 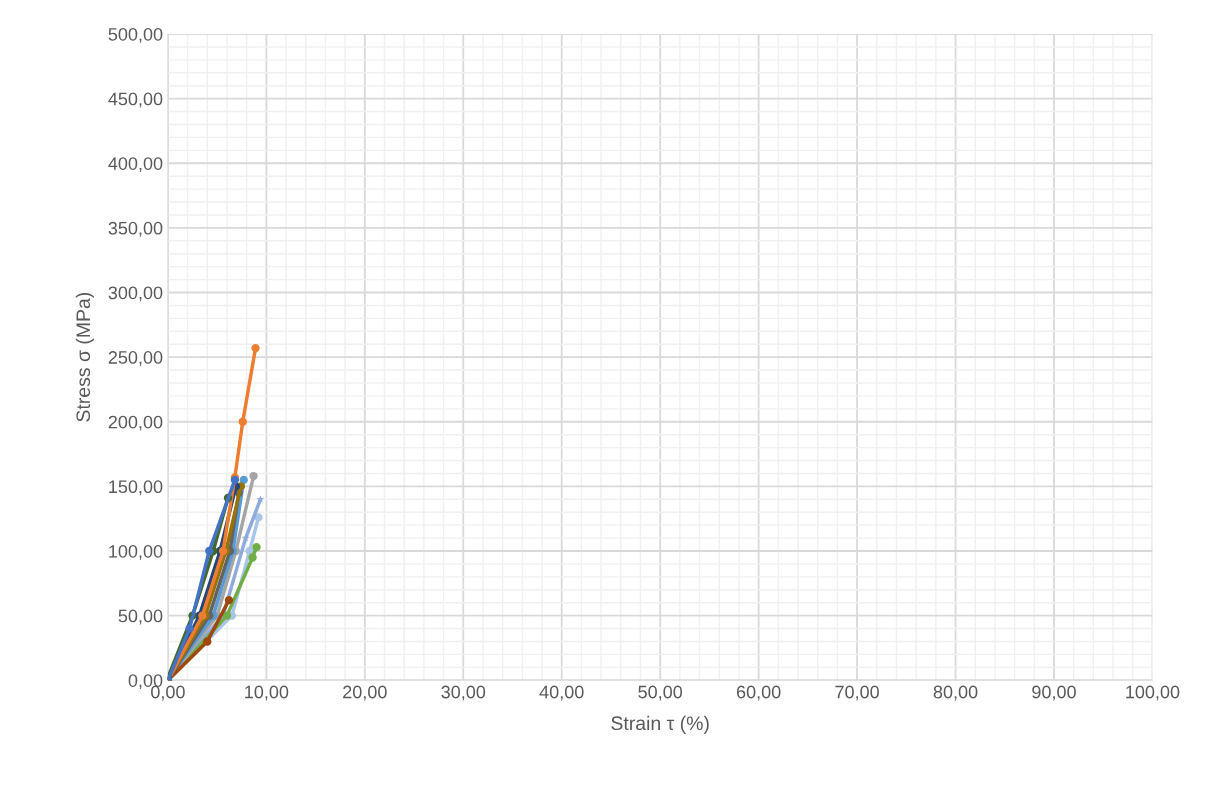 What do you see at coordinates (135, 423) in the screenshot?
I see `y-tick-label: 200,00` at bounding box center [135, 423].